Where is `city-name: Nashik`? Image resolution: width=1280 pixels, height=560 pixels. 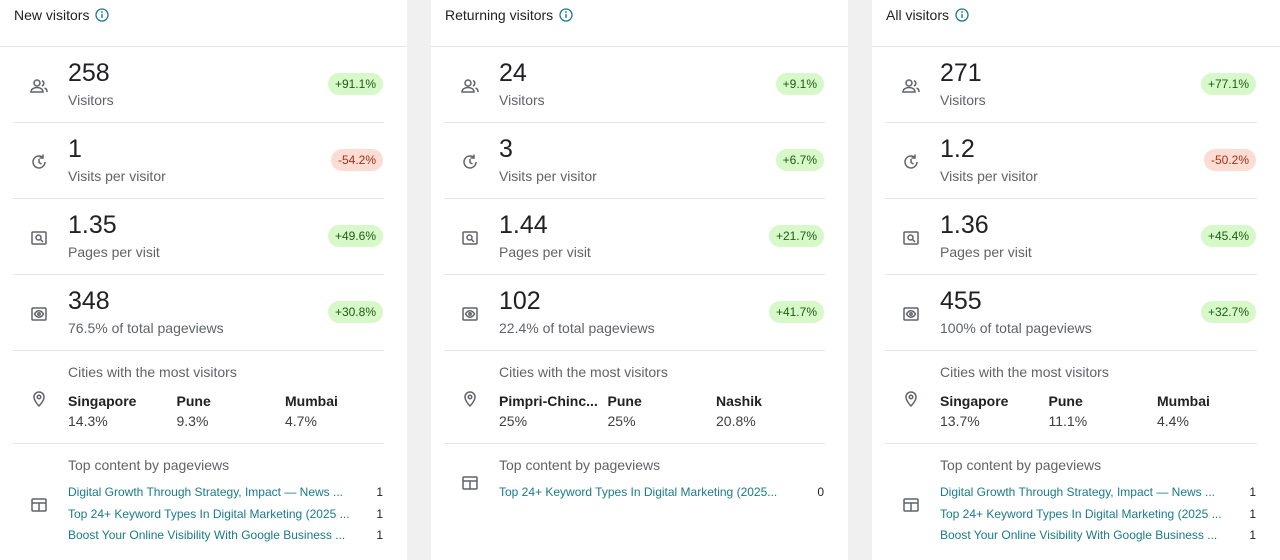 city-name: Nashik is located at coordinates (739, 401).